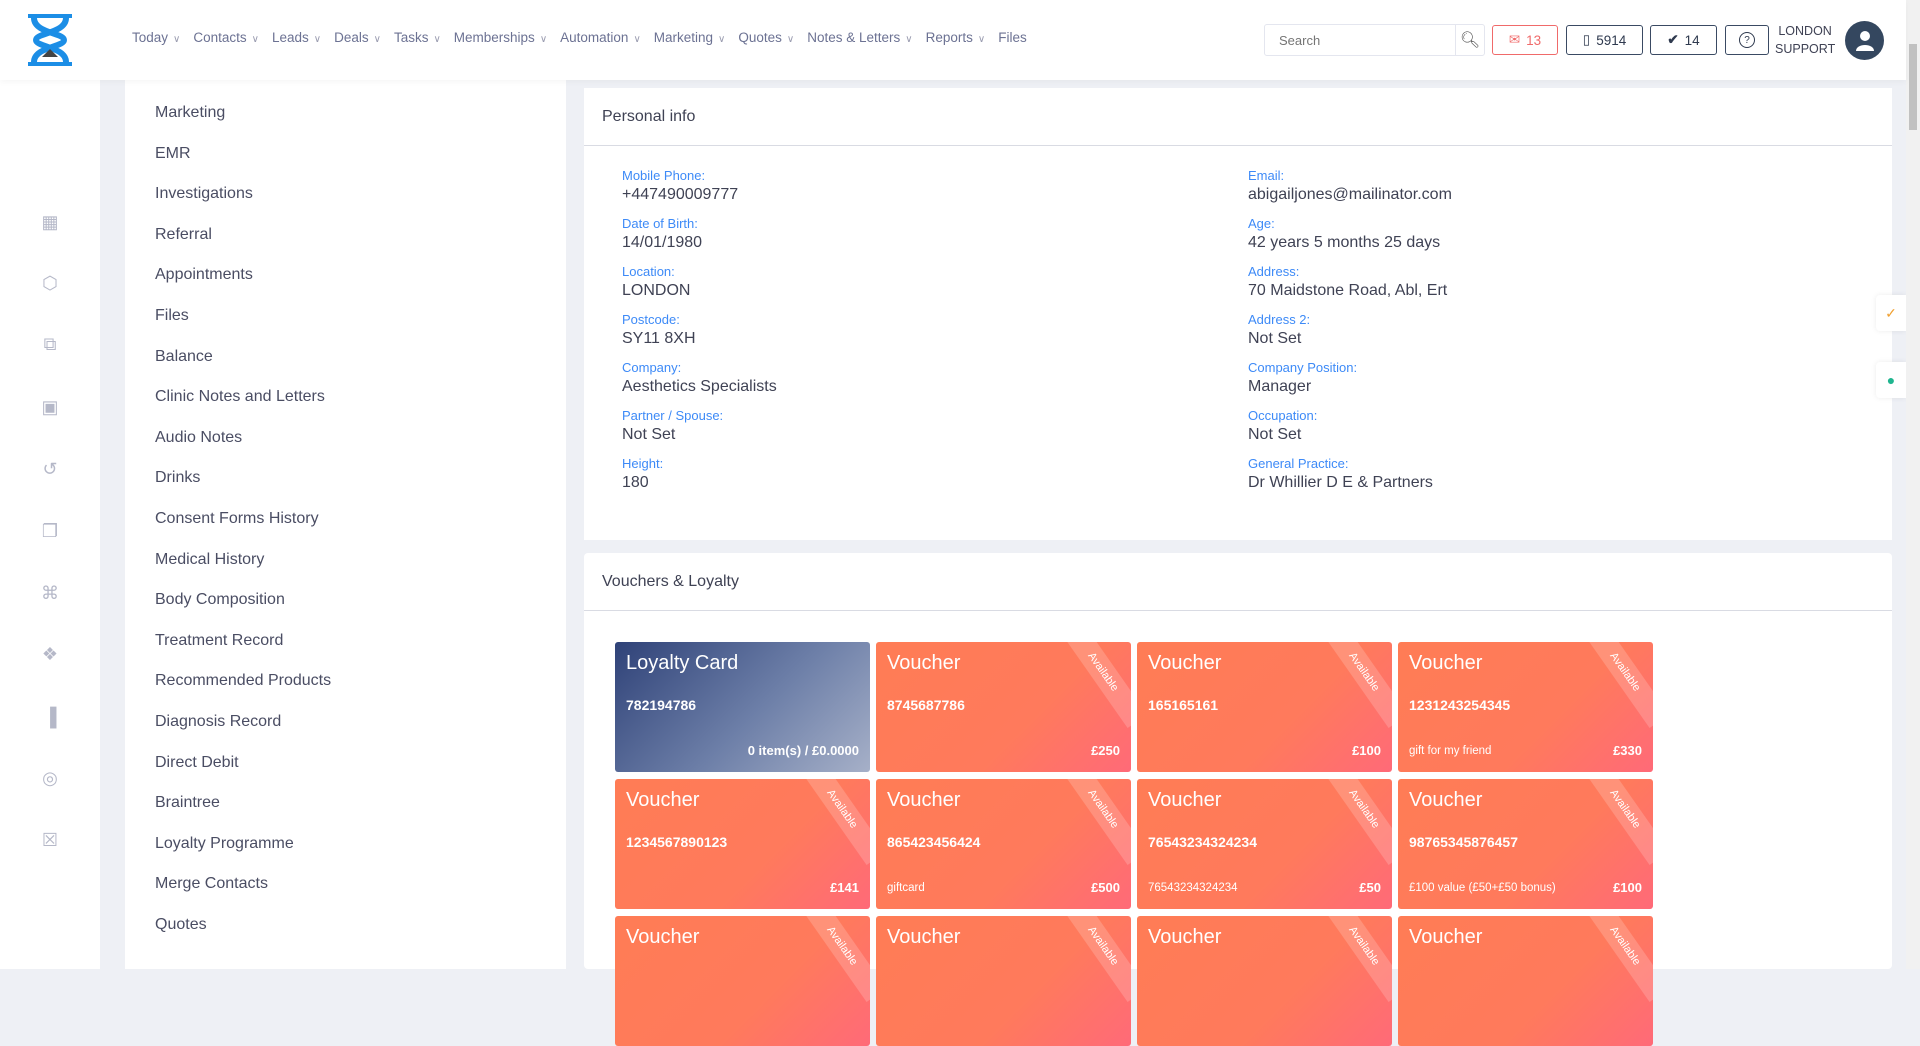  I want to click on card-amount: £250, so click(1105, 750).